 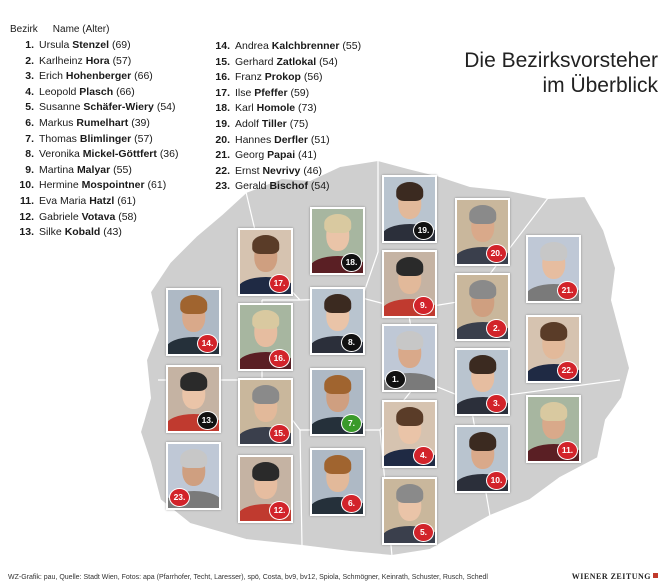 What do you see at coordinates (655, 575) in the screenshot?
I see `logo-mark` at bounding box center [655, 575].